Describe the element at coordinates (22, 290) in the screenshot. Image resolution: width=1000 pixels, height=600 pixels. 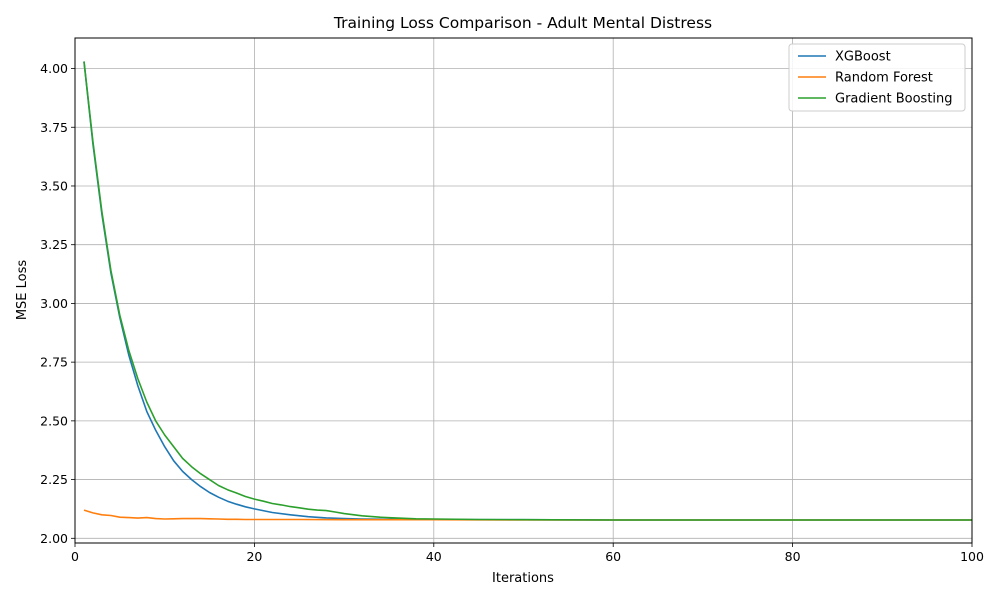
I see `y-axis-label: MSE Loss` at that location.